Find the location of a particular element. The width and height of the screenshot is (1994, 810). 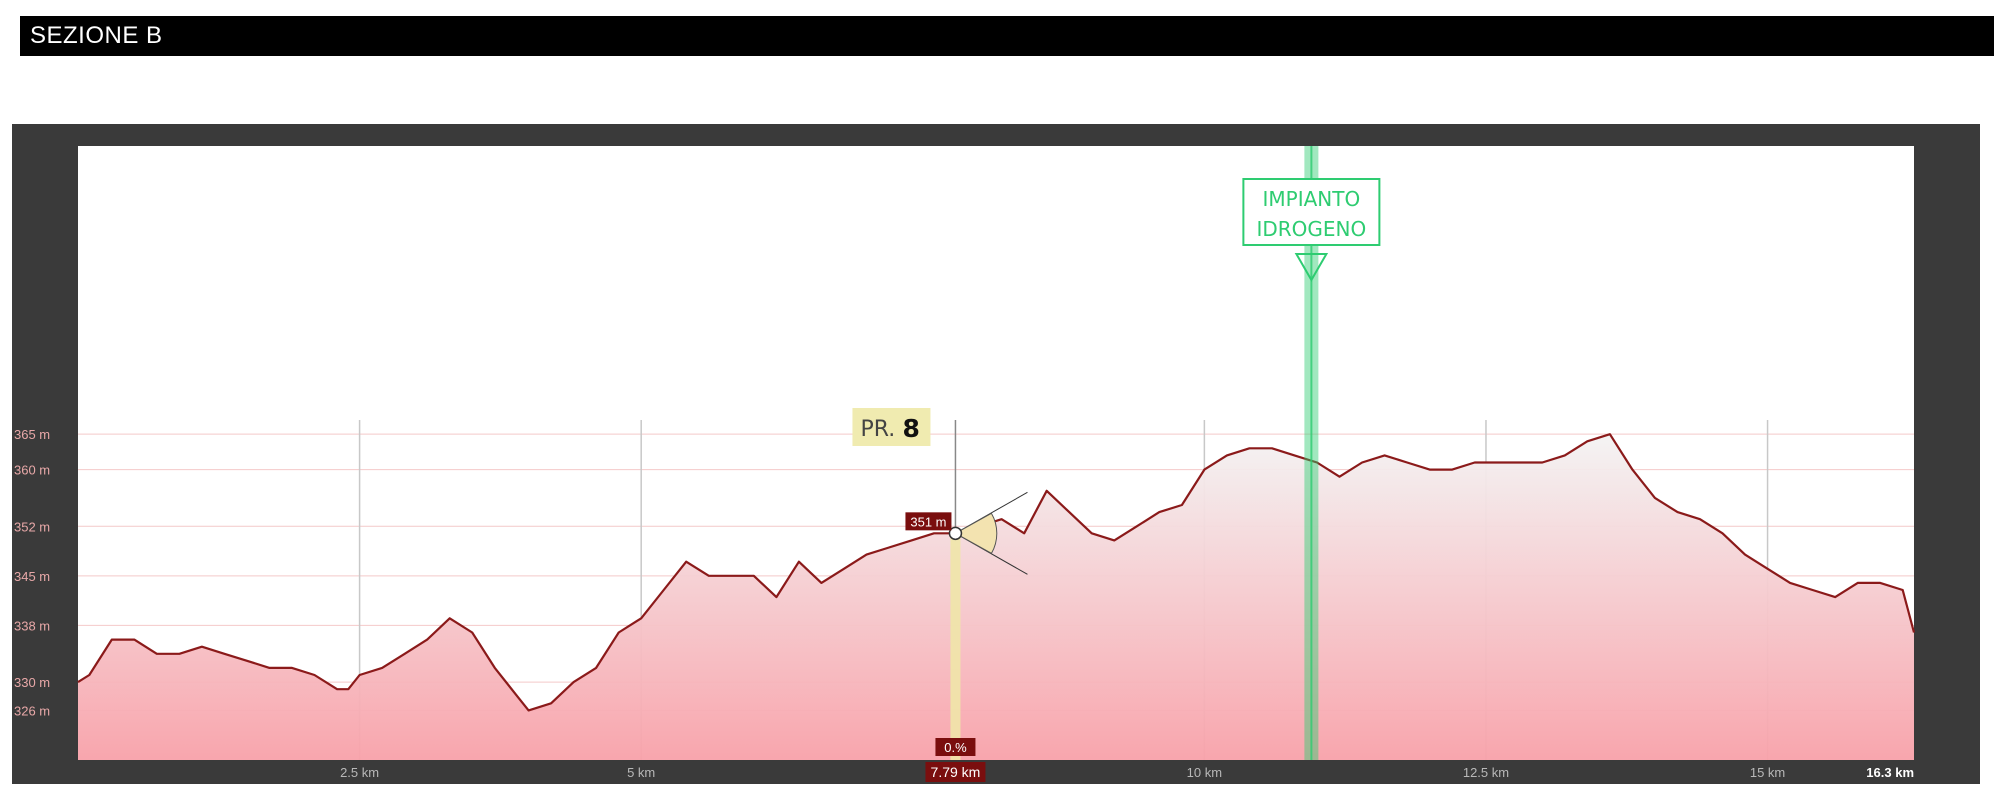

y-tick-label: 365 m is located at coordinates (32, 434).